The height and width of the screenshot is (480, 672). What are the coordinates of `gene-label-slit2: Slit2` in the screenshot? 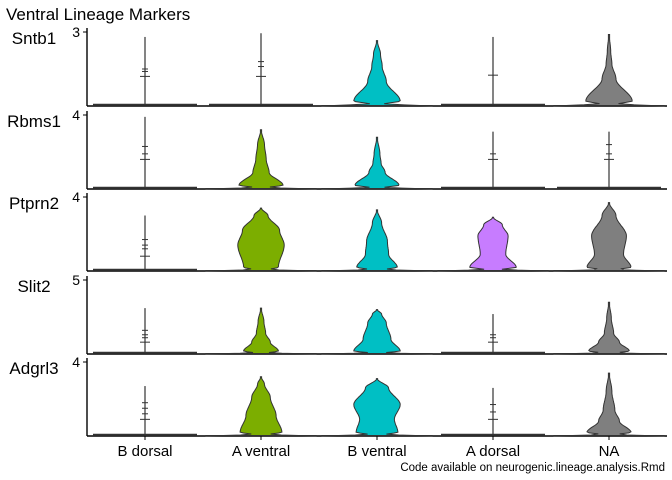 It's located at (33, 286).